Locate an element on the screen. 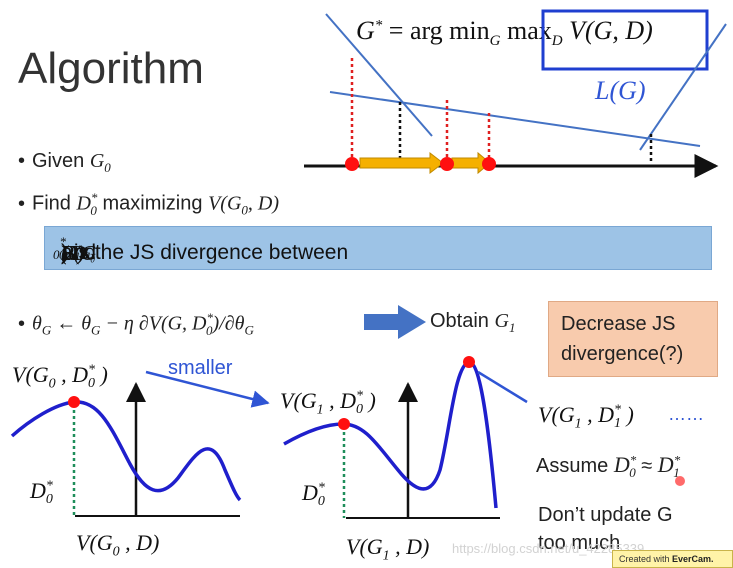  right-curve is located at coordinates (390, 434).